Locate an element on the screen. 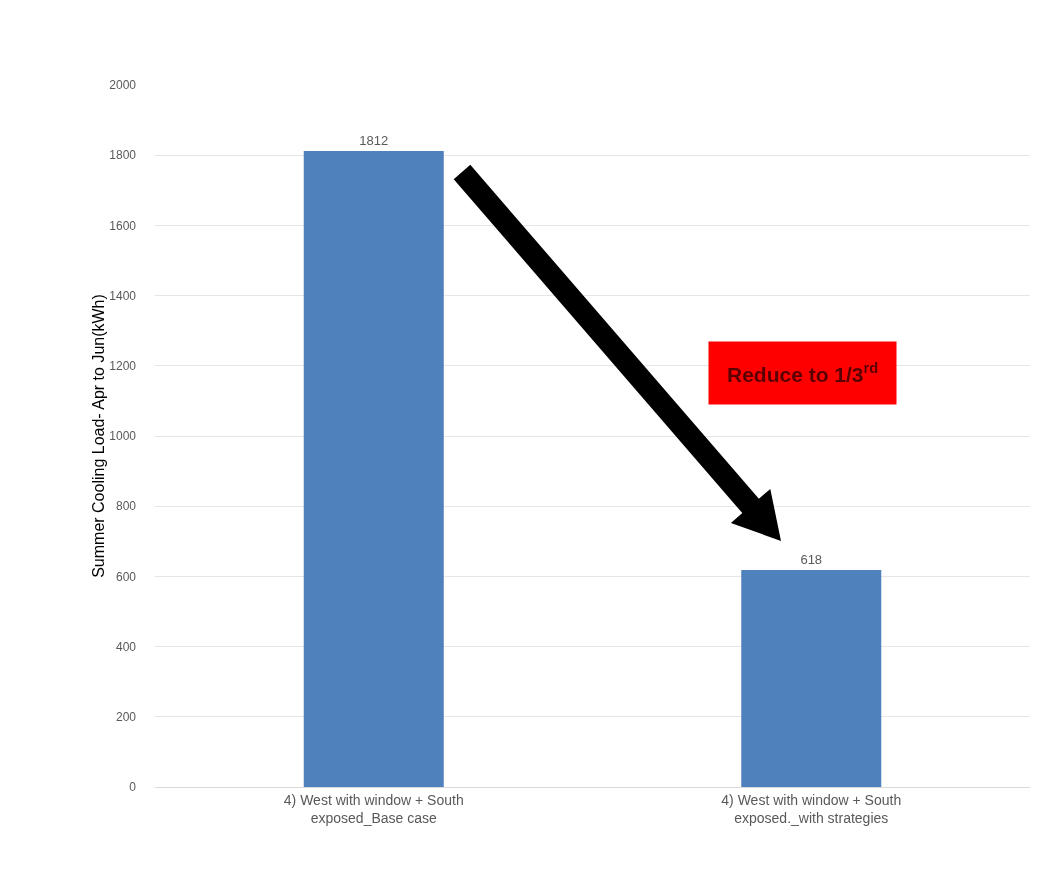 The image size is (1040, 871). y-tick-label: 2000 is located at coordinates (123, 85).